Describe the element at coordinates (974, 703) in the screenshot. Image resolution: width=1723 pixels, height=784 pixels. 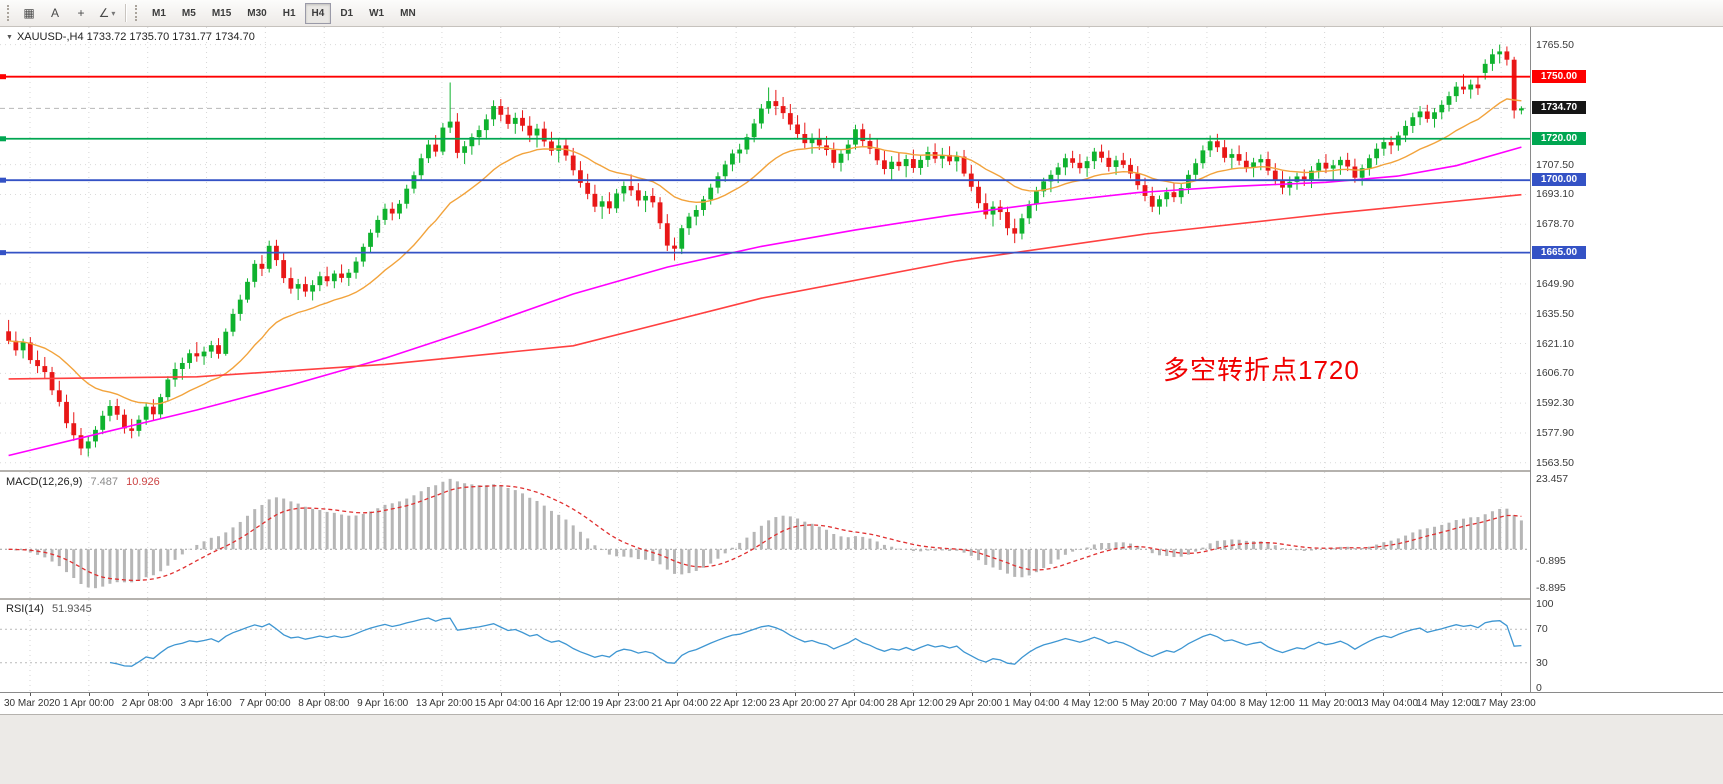
I see `time-label: 29 Apr 20:00` at that location.